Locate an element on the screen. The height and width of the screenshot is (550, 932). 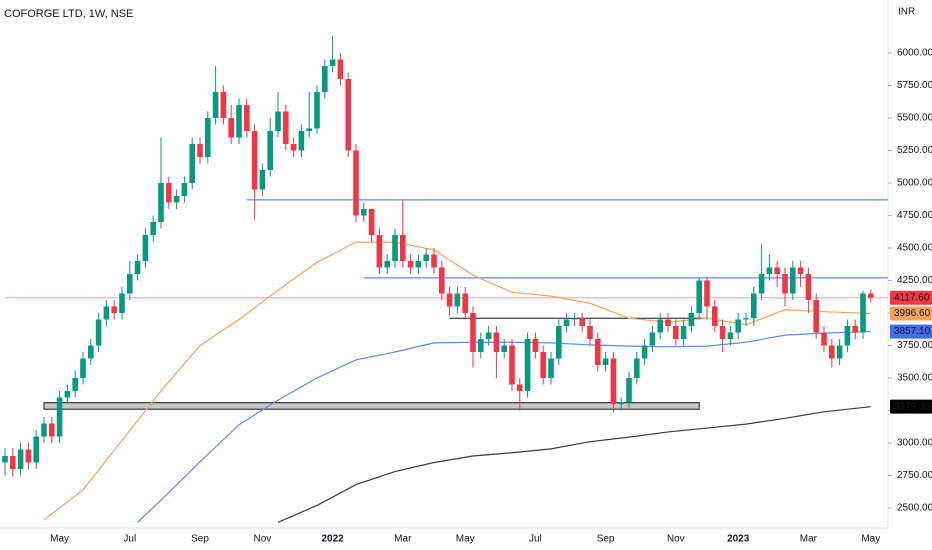
y-tick-label: 6000.00 is located at coordinates (914, 53).